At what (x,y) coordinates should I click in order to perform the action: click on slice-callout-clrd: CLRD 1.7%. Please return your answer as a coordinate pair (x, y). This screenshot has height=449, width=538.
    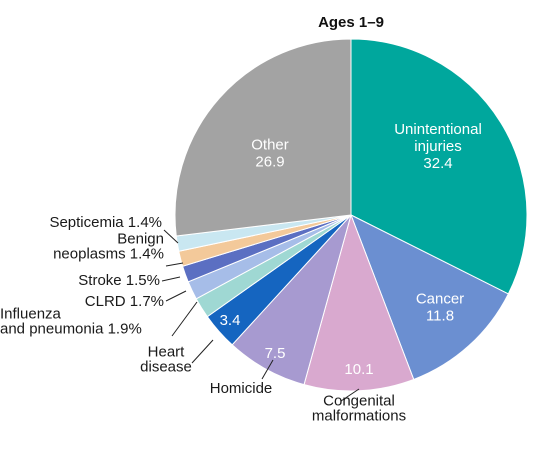
    Looking at the image, I should click on (124, 301).